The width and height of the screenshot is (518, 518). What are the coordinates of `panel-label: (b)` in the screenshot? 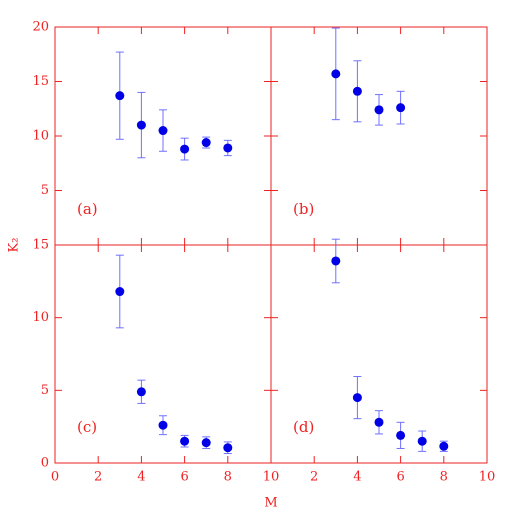 It's located at (303, 209).